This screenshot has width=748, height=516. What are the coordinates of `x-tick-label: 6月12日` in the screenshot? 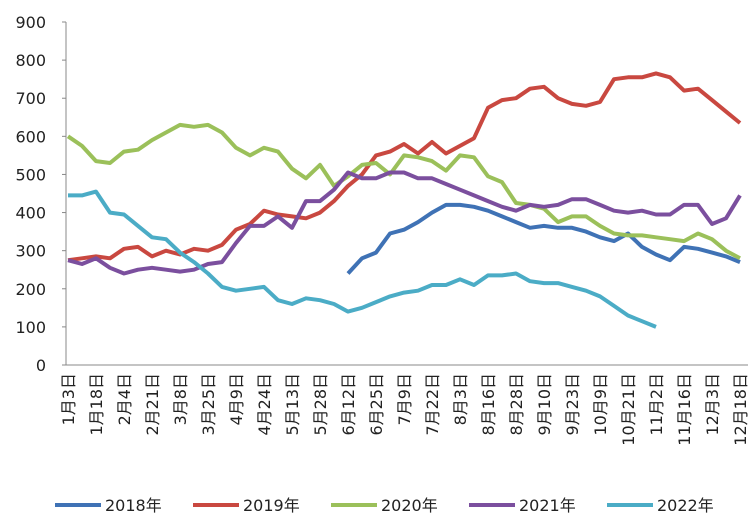 It's located at (348, 404).